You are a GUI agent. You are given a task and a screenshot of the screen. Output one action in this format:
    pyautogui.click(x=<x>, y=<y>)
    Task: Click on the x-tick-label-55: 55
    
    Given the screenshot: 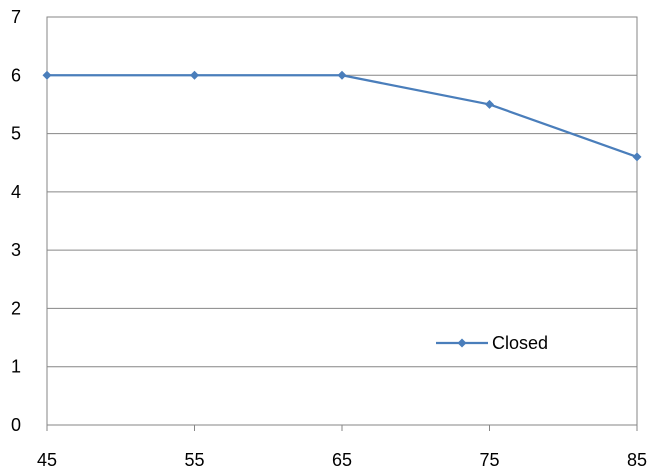 What is the action you would take?
    pyautogui.click(x=194, y=460)
    